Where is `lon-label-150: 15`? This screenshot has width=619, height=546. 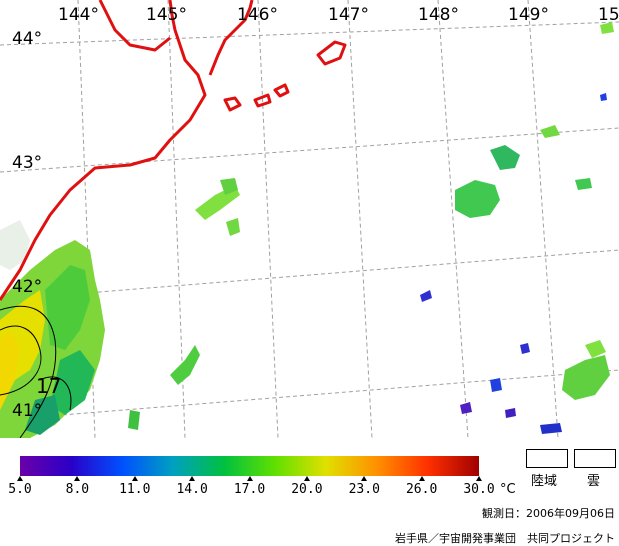
lon-label-150: 15 is located at coordinates (608, 15).